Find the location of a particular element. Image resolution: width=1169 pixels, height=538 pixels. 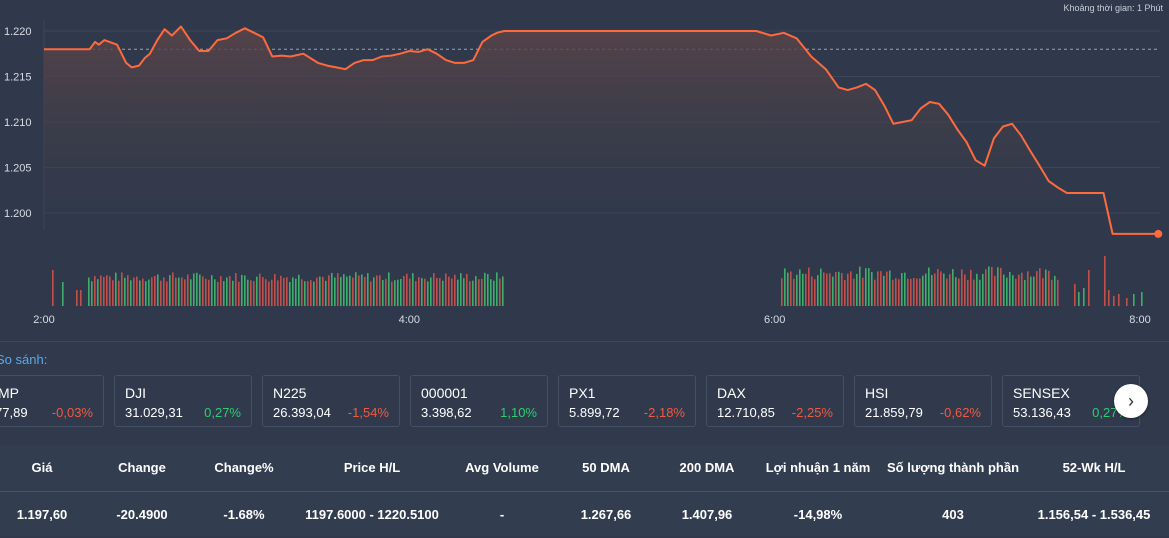

stats-header-3: Price H/L is located at coordinates (372, 467).